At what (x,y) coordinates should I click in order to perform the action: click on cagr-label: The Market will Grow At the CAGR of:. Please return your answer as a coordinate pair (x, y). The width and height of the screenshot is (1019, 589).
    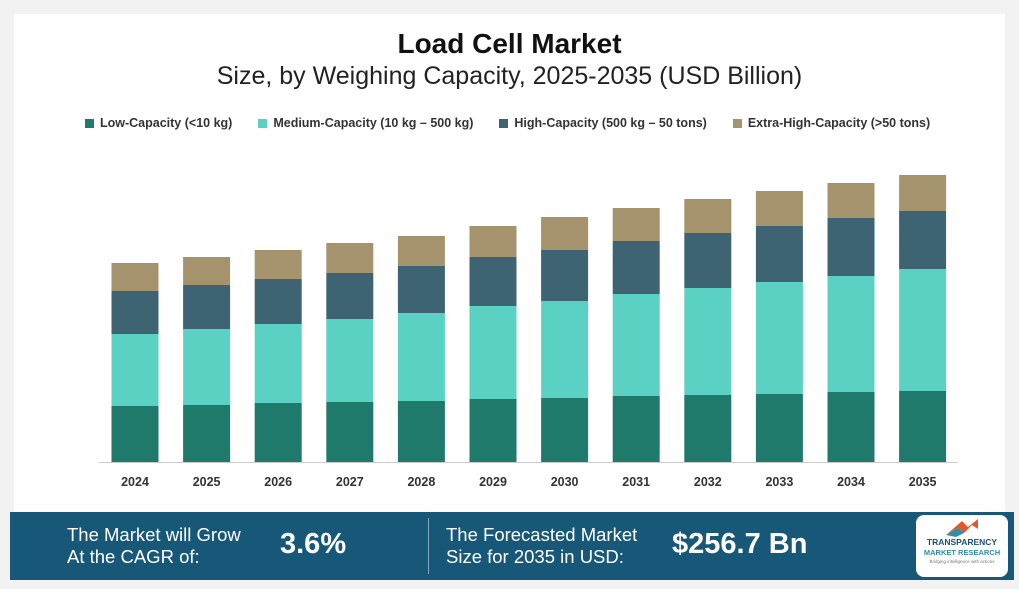
    Looking at the image, I should click on (154, 546).